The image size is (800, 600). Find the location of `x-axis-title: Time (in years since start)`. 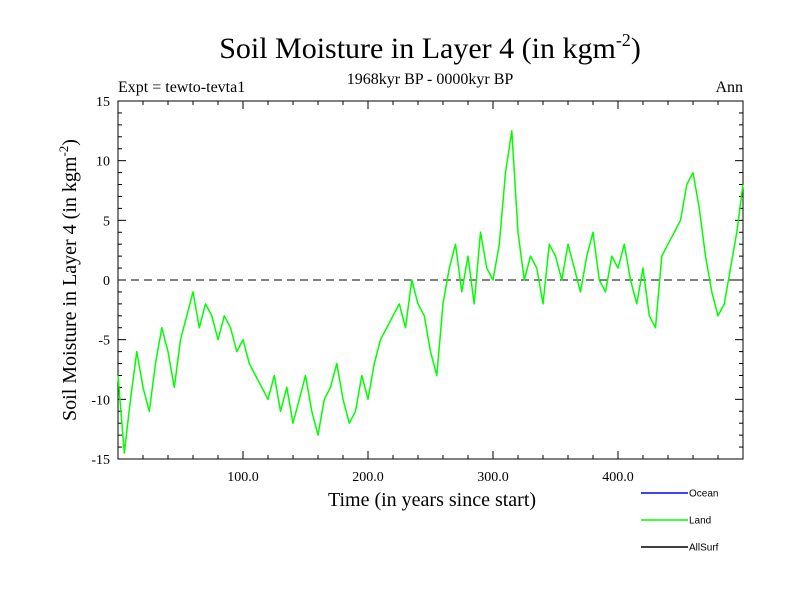

x-axis-title: Time (in years since start) is located at coordinates (432, 500).